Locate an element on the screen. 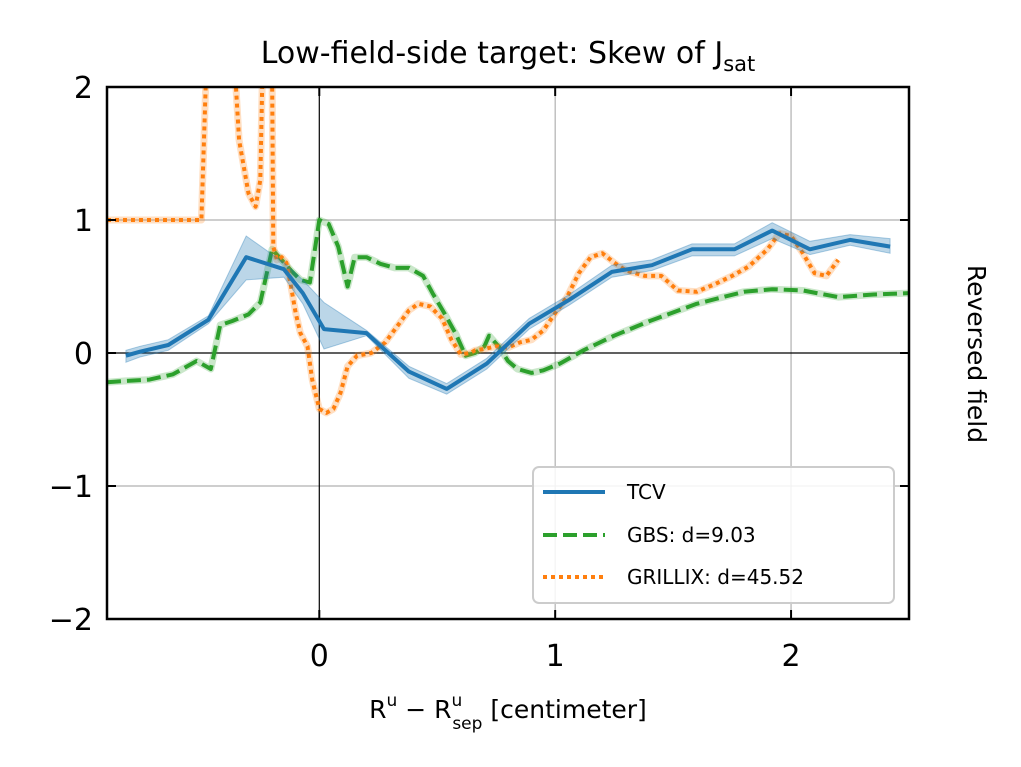  side-label: Reversed field is located at coordinates (976, 354).